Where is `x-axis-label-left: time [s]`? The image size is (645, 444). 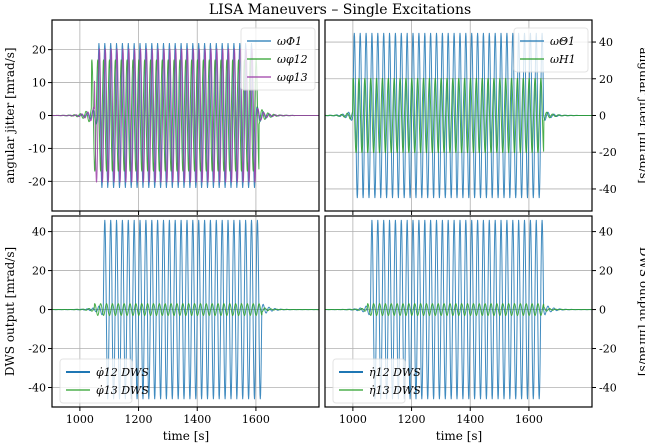 x-axis-label-left: time [s] is located at coordinates (186, 436).